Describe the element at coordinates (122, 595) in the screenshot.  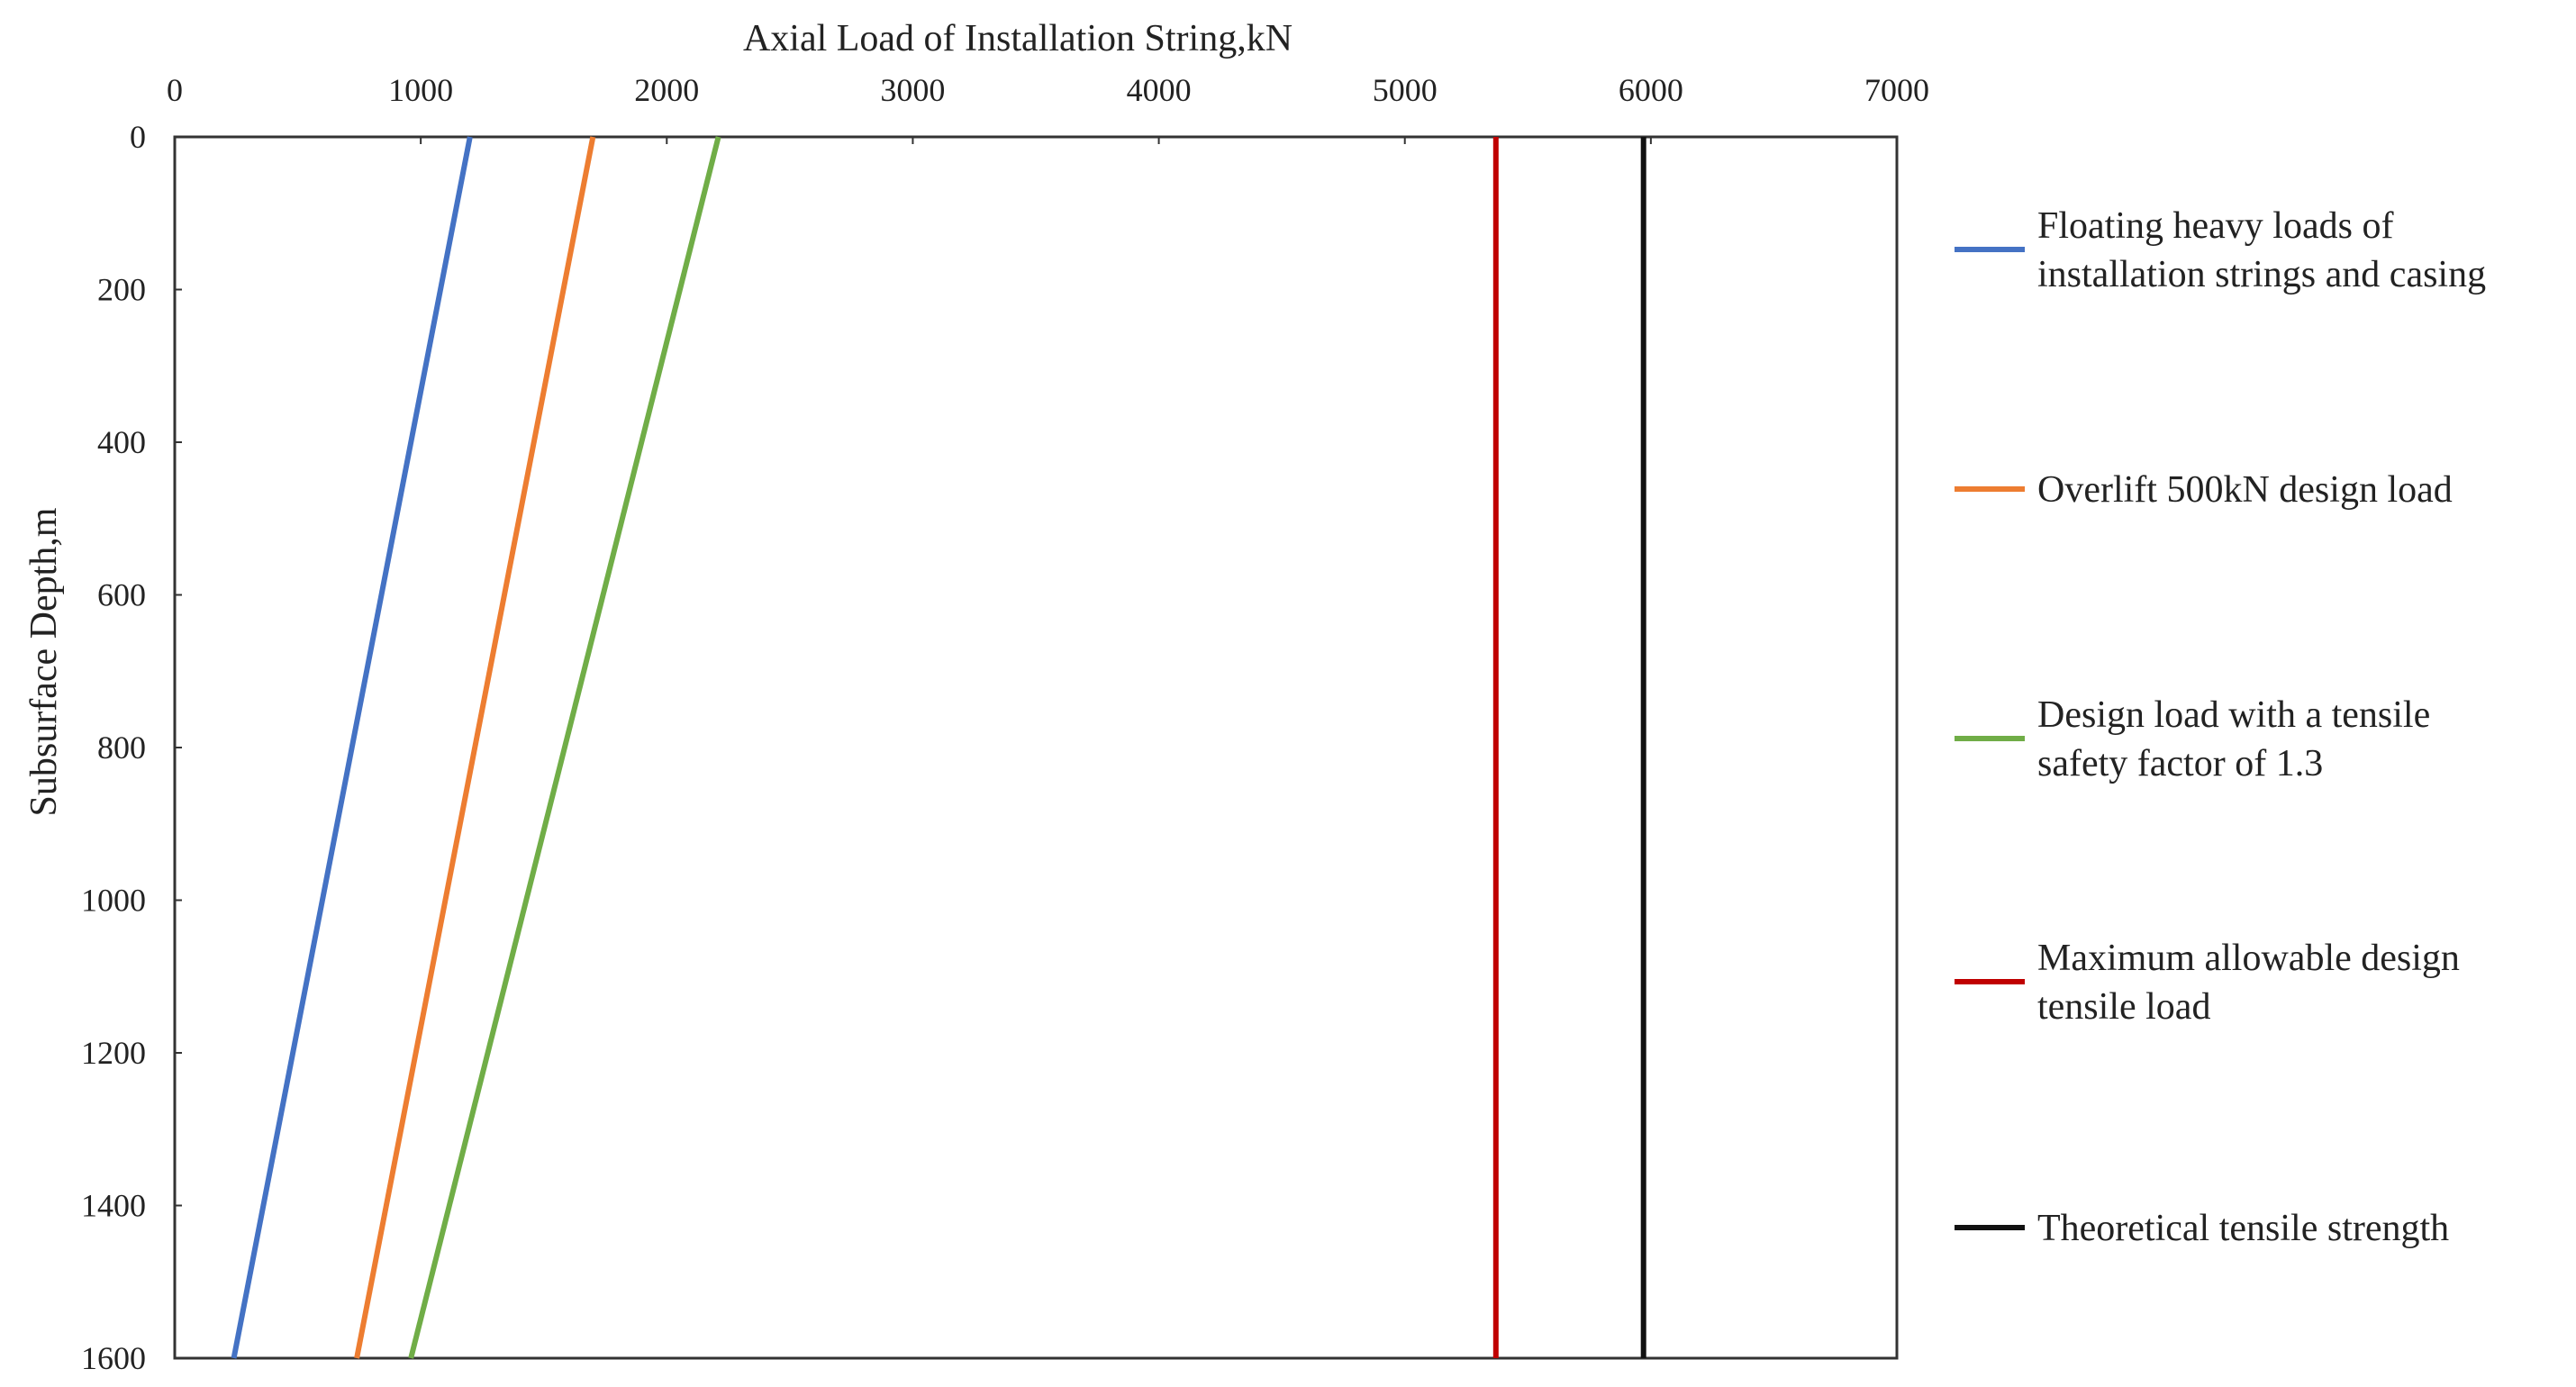
I see `y-tick-label: 600` at that location.